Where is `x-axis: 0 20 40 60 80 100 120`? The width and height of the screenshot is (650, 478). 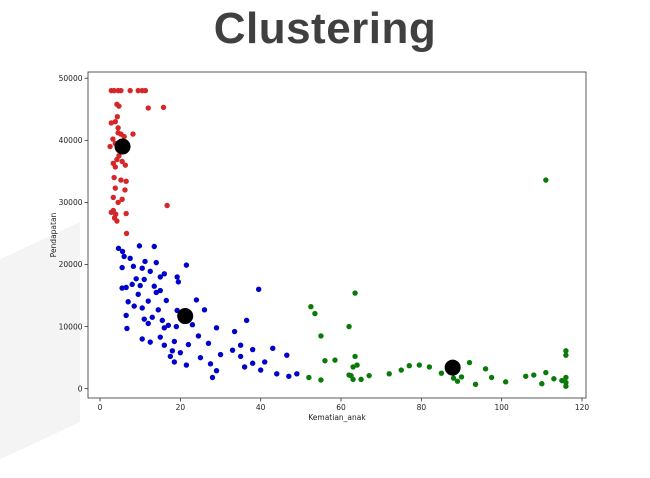
x-axis: 0 20 40 60 80 100 120 is located at coordinates (343, 405).